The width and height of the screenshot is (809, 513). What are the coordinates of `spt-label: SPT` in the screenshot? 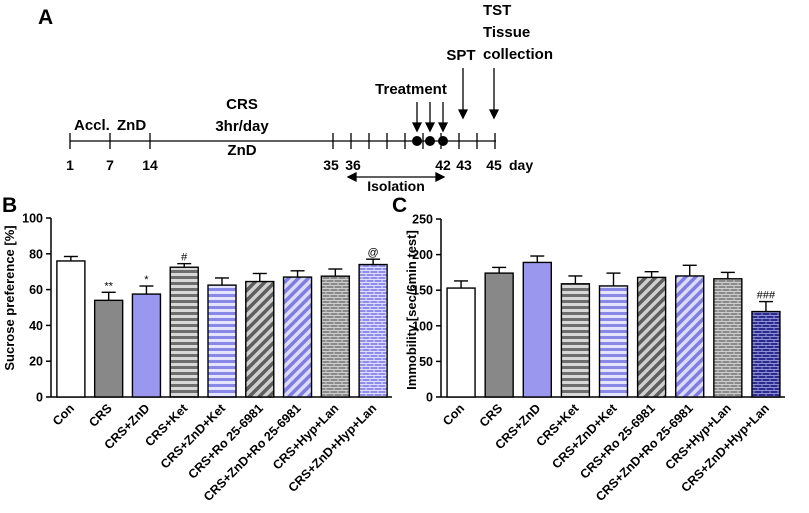 It's located at (460, 55).